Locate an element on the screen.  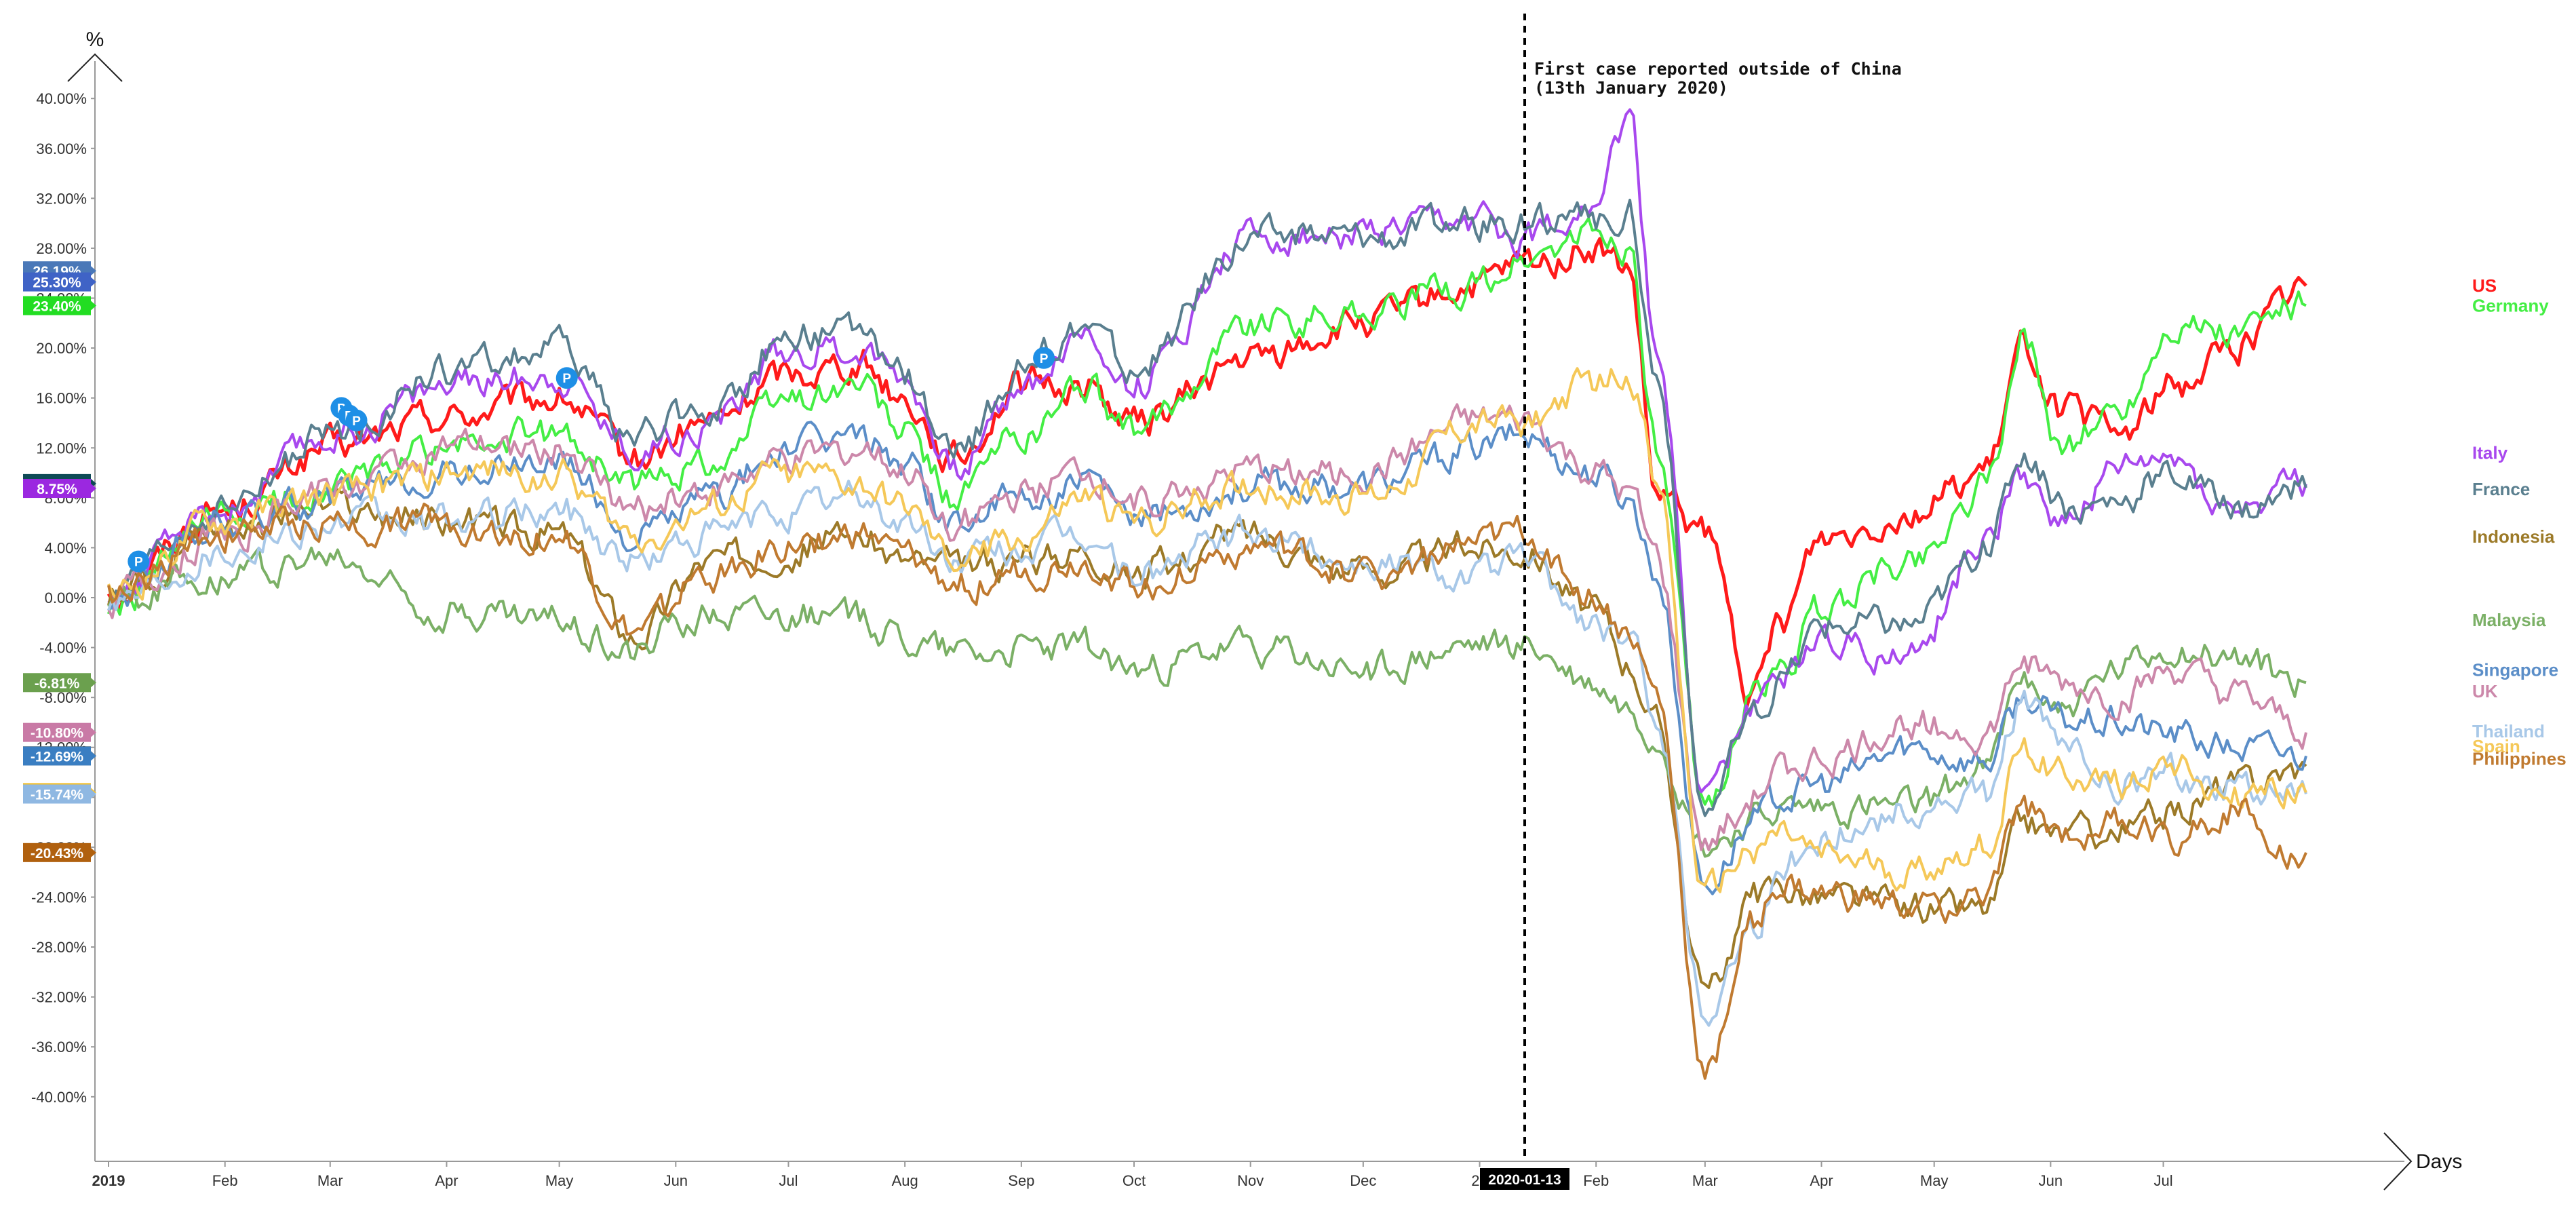
series-label-thailand: Thailand is located at coordinates (2508, 731).